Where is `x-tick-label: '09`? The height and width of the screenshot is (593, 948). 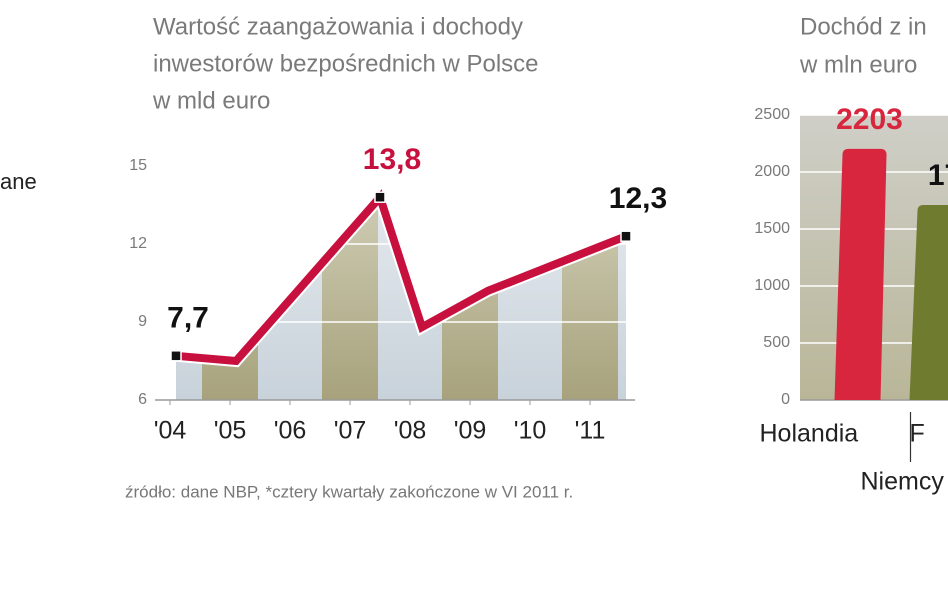
x-tick-label: '09 is located at coordinates (470, 431).